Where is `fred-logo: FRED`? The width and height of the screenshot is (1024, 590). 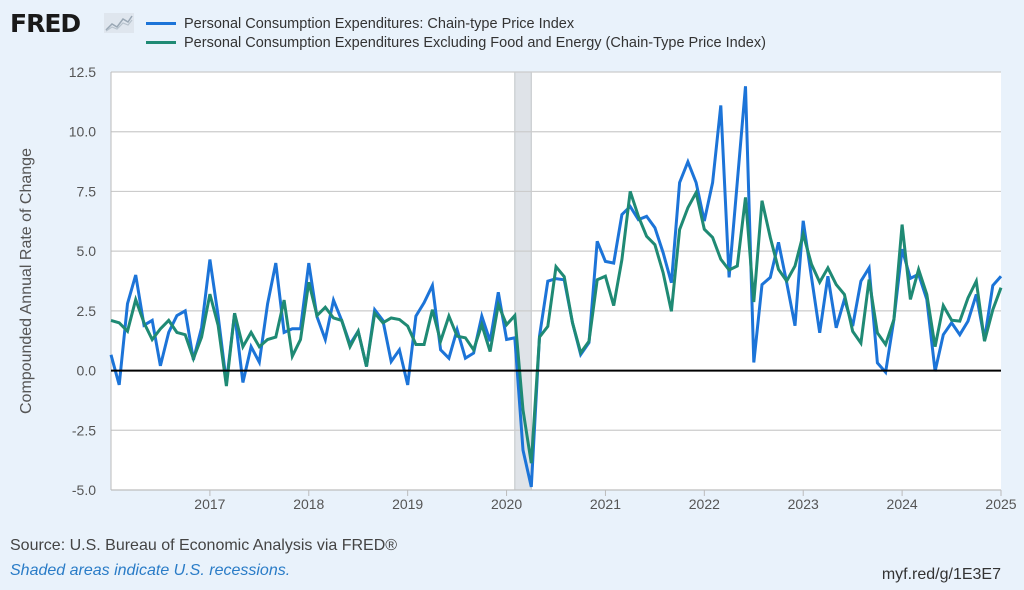 fred-logo: FRED is located at coordinates (45, 23).